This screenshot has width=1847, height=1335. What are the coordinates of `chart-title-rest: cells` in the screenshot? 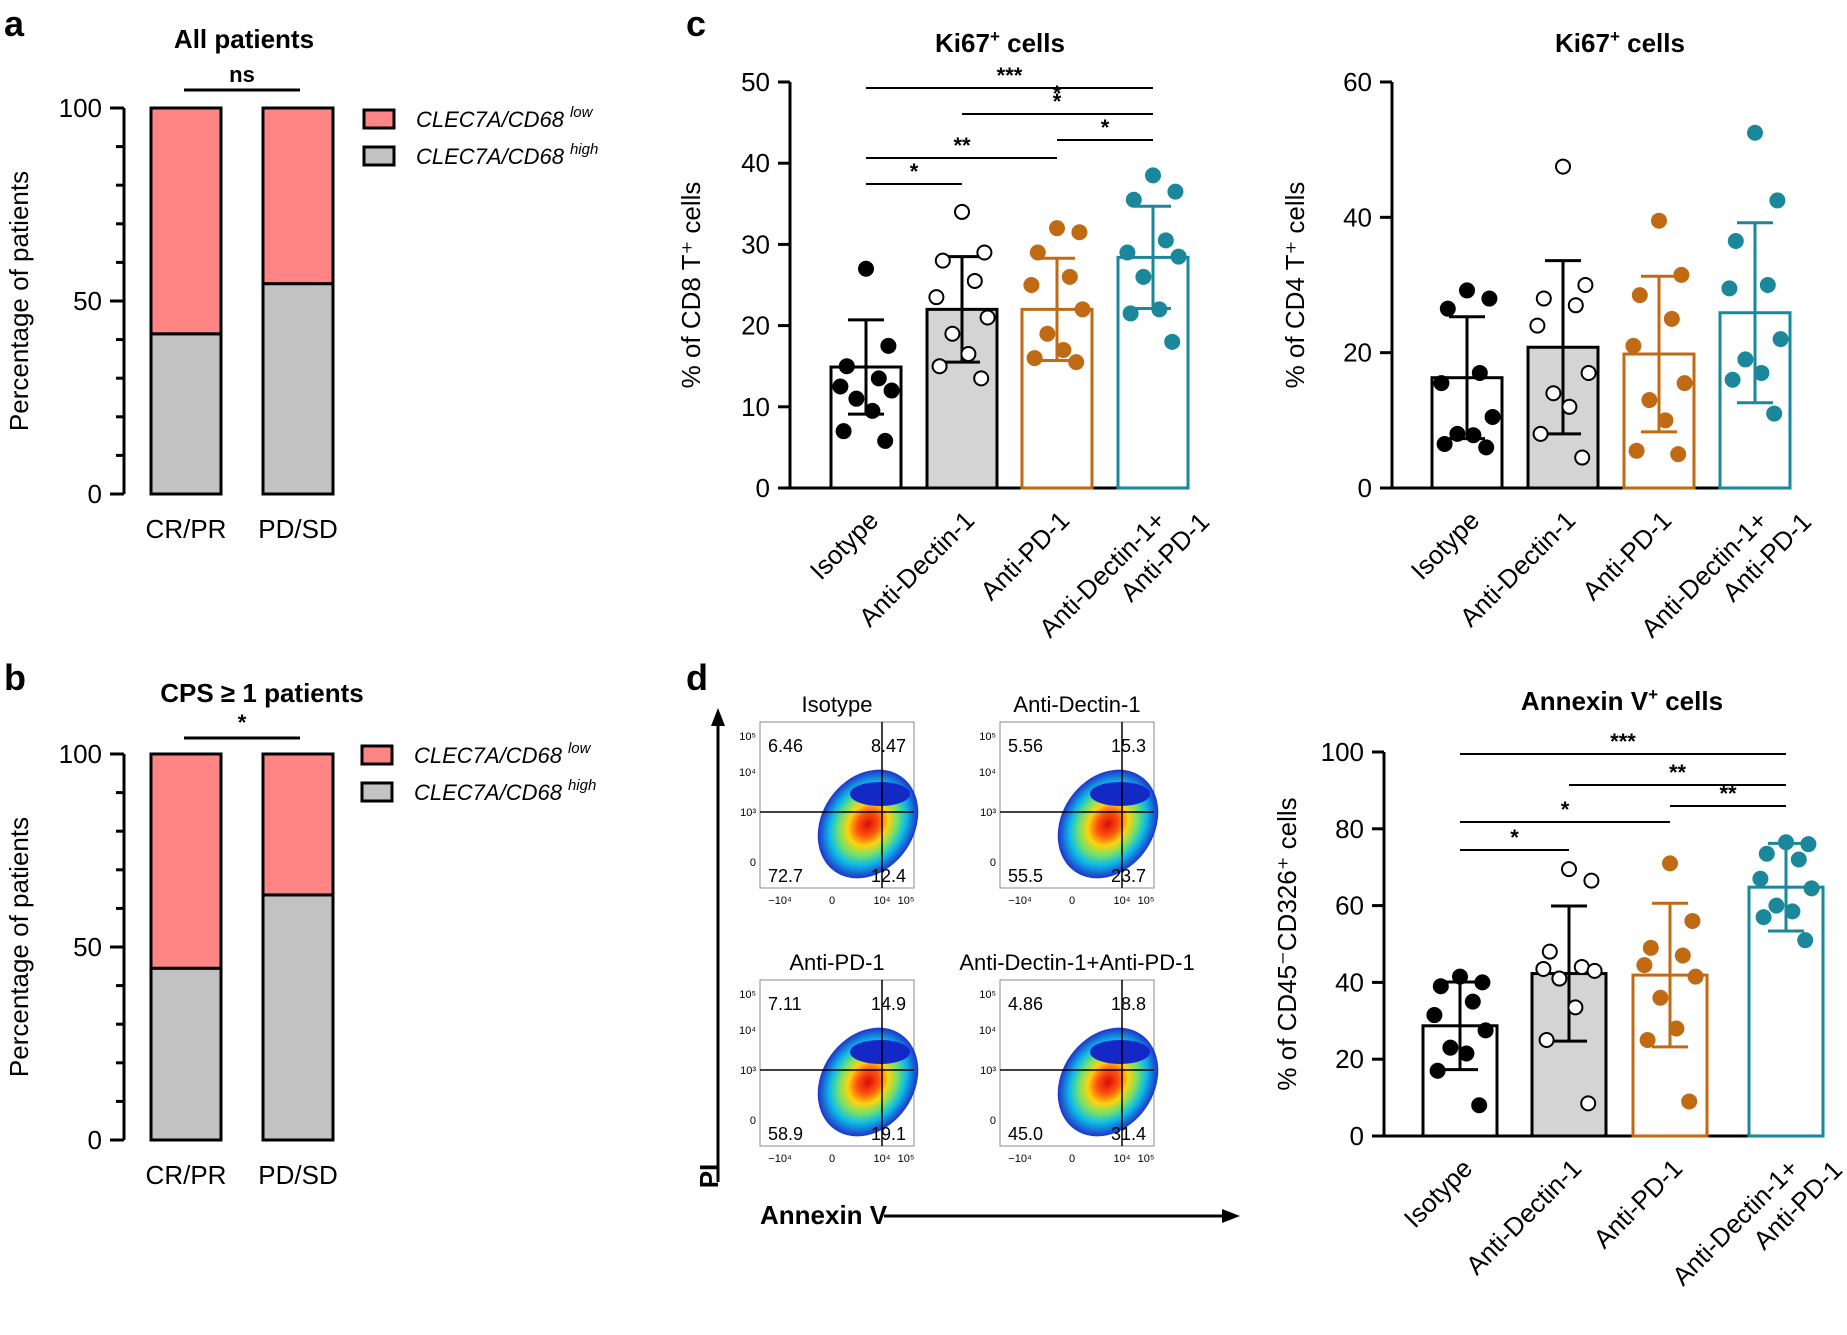 It's located at (1032, 43).